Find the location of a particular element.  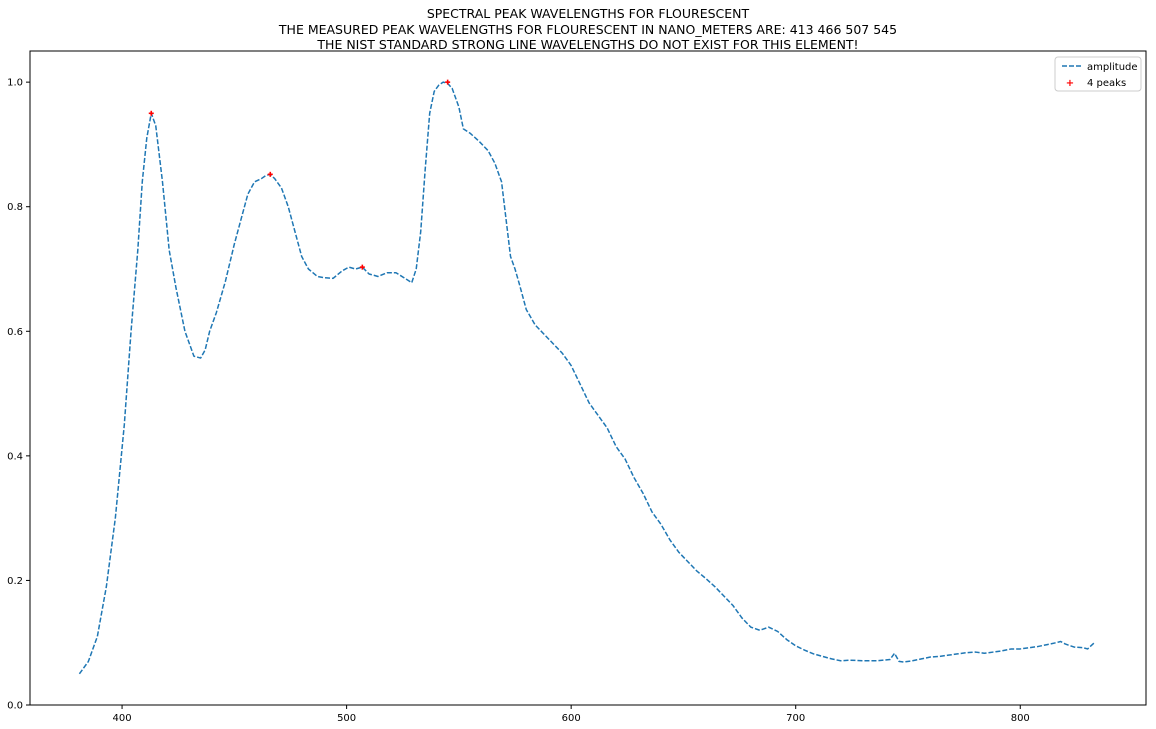

x-axis-ticks: 400 500 600 700 800 is located at coordinates (571, 714).